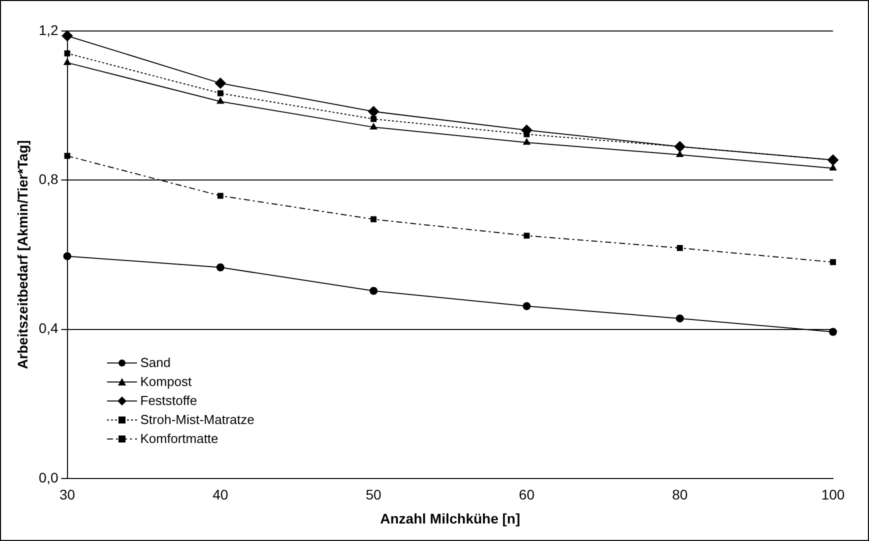  Describe the element at coordinates (450, 518) in the screenshot. I see `x-axis-title: Anzahl Milchkühe [n]` at that location.